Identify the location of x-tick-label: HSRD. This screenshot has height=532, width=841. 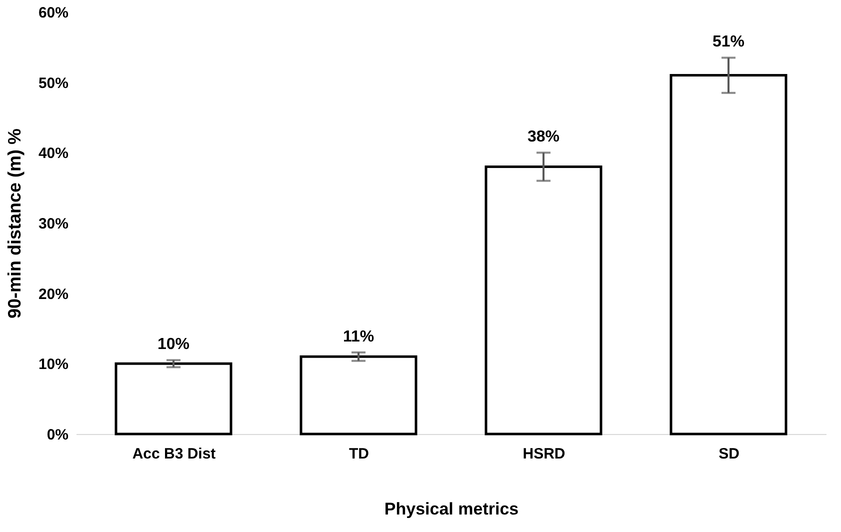
(544, 454).